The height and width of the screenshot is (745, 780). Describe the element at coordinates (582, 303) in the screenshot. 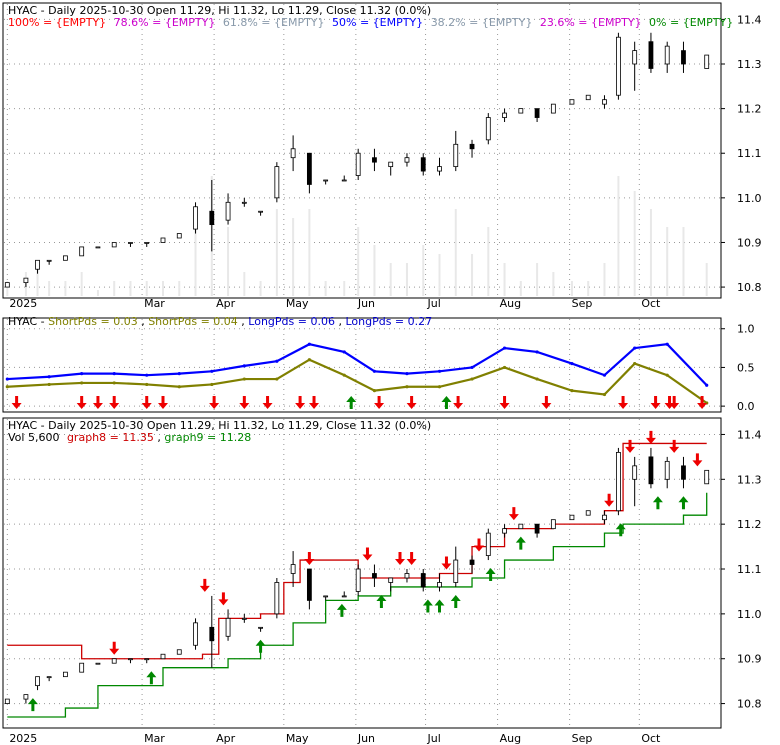

I see `month-label: Sep` at that location.